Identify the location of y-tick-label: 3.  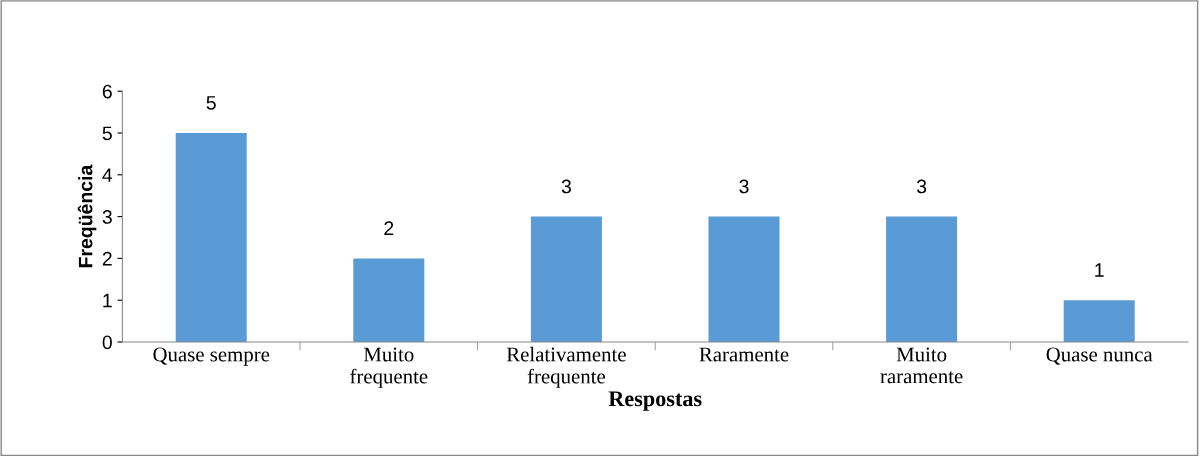
(107, 217).